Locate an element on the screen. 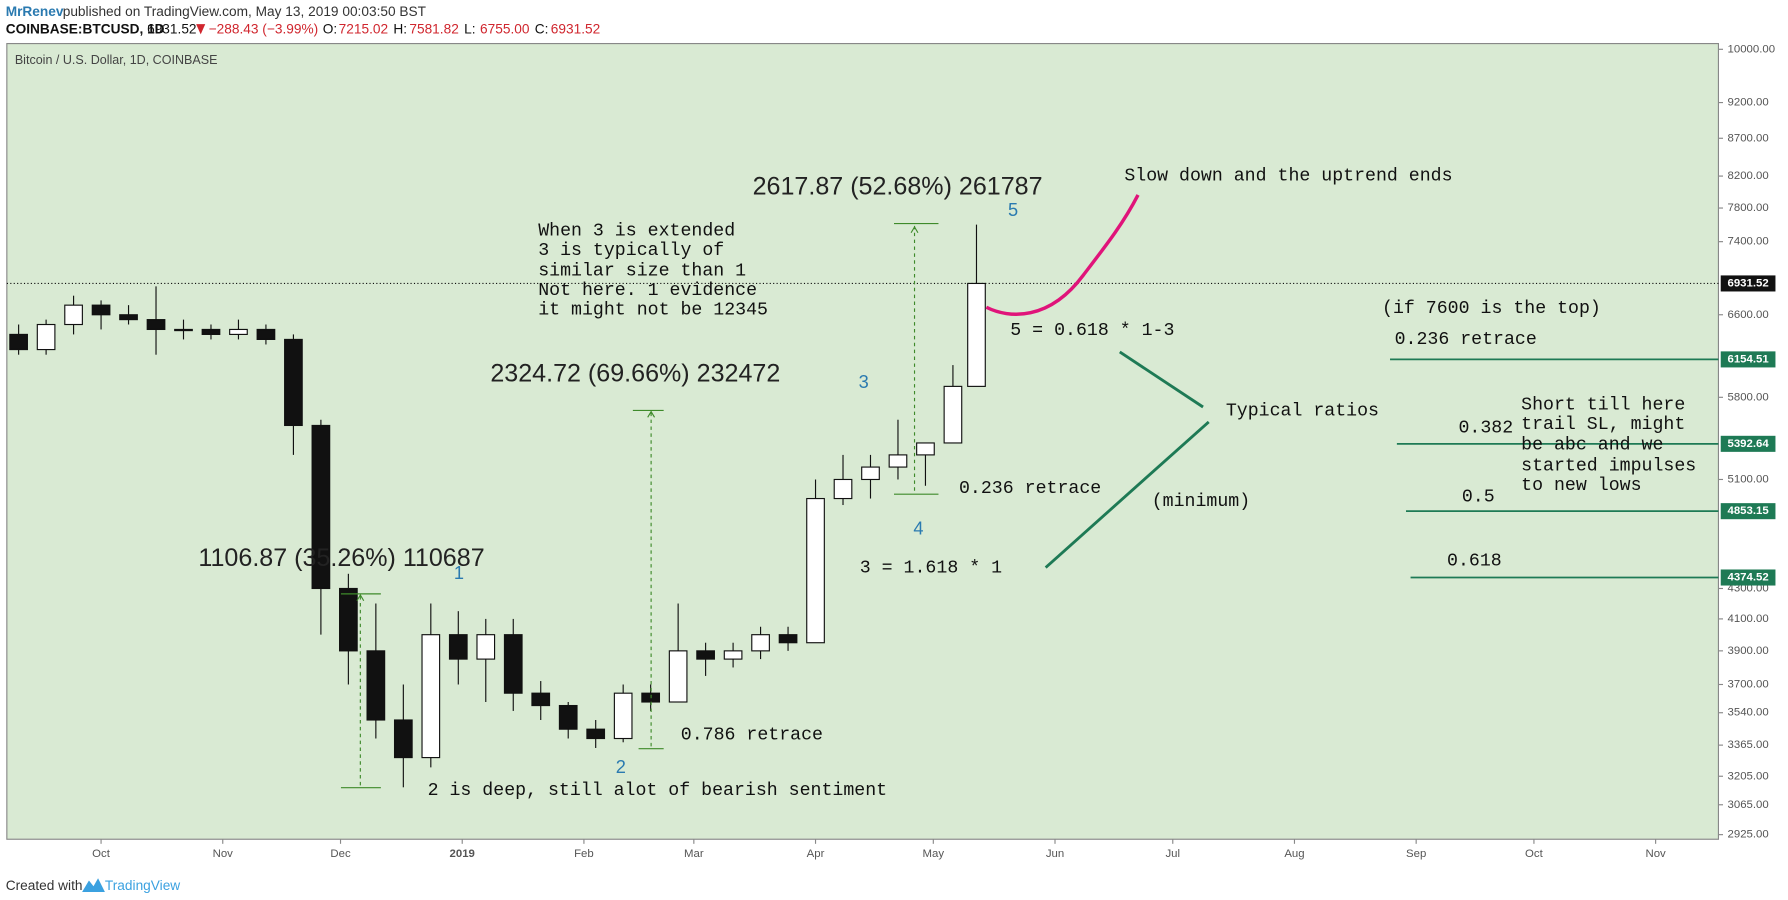 The image size is (1788, 900). x-tick-label: 2019 is located at coordinates (462, 854).